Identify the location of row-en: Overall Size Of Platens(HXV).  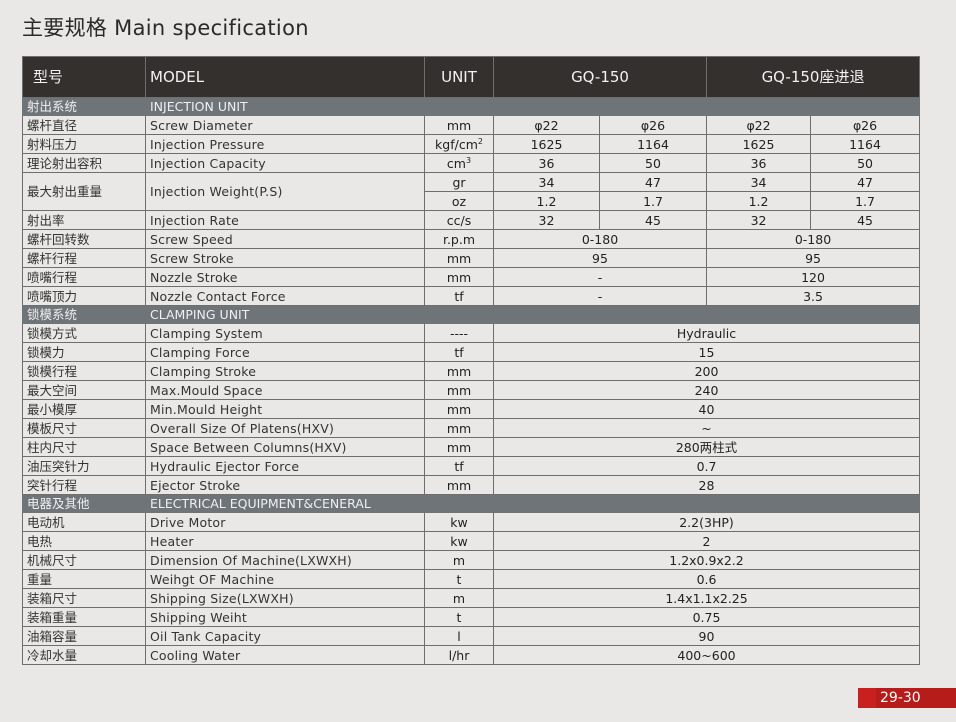
(285, 428).